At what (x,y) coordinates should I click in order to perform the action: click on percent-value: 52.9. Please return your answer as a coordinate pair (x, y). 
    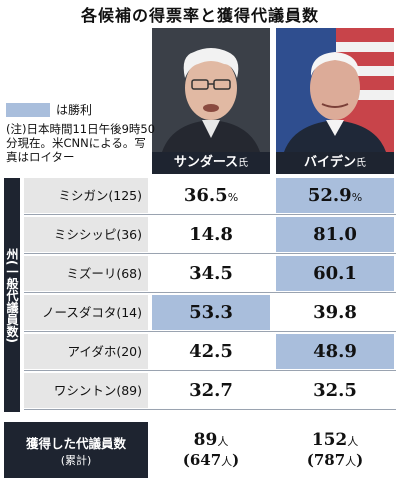
    Looking at the image, I should click on (329, 195).